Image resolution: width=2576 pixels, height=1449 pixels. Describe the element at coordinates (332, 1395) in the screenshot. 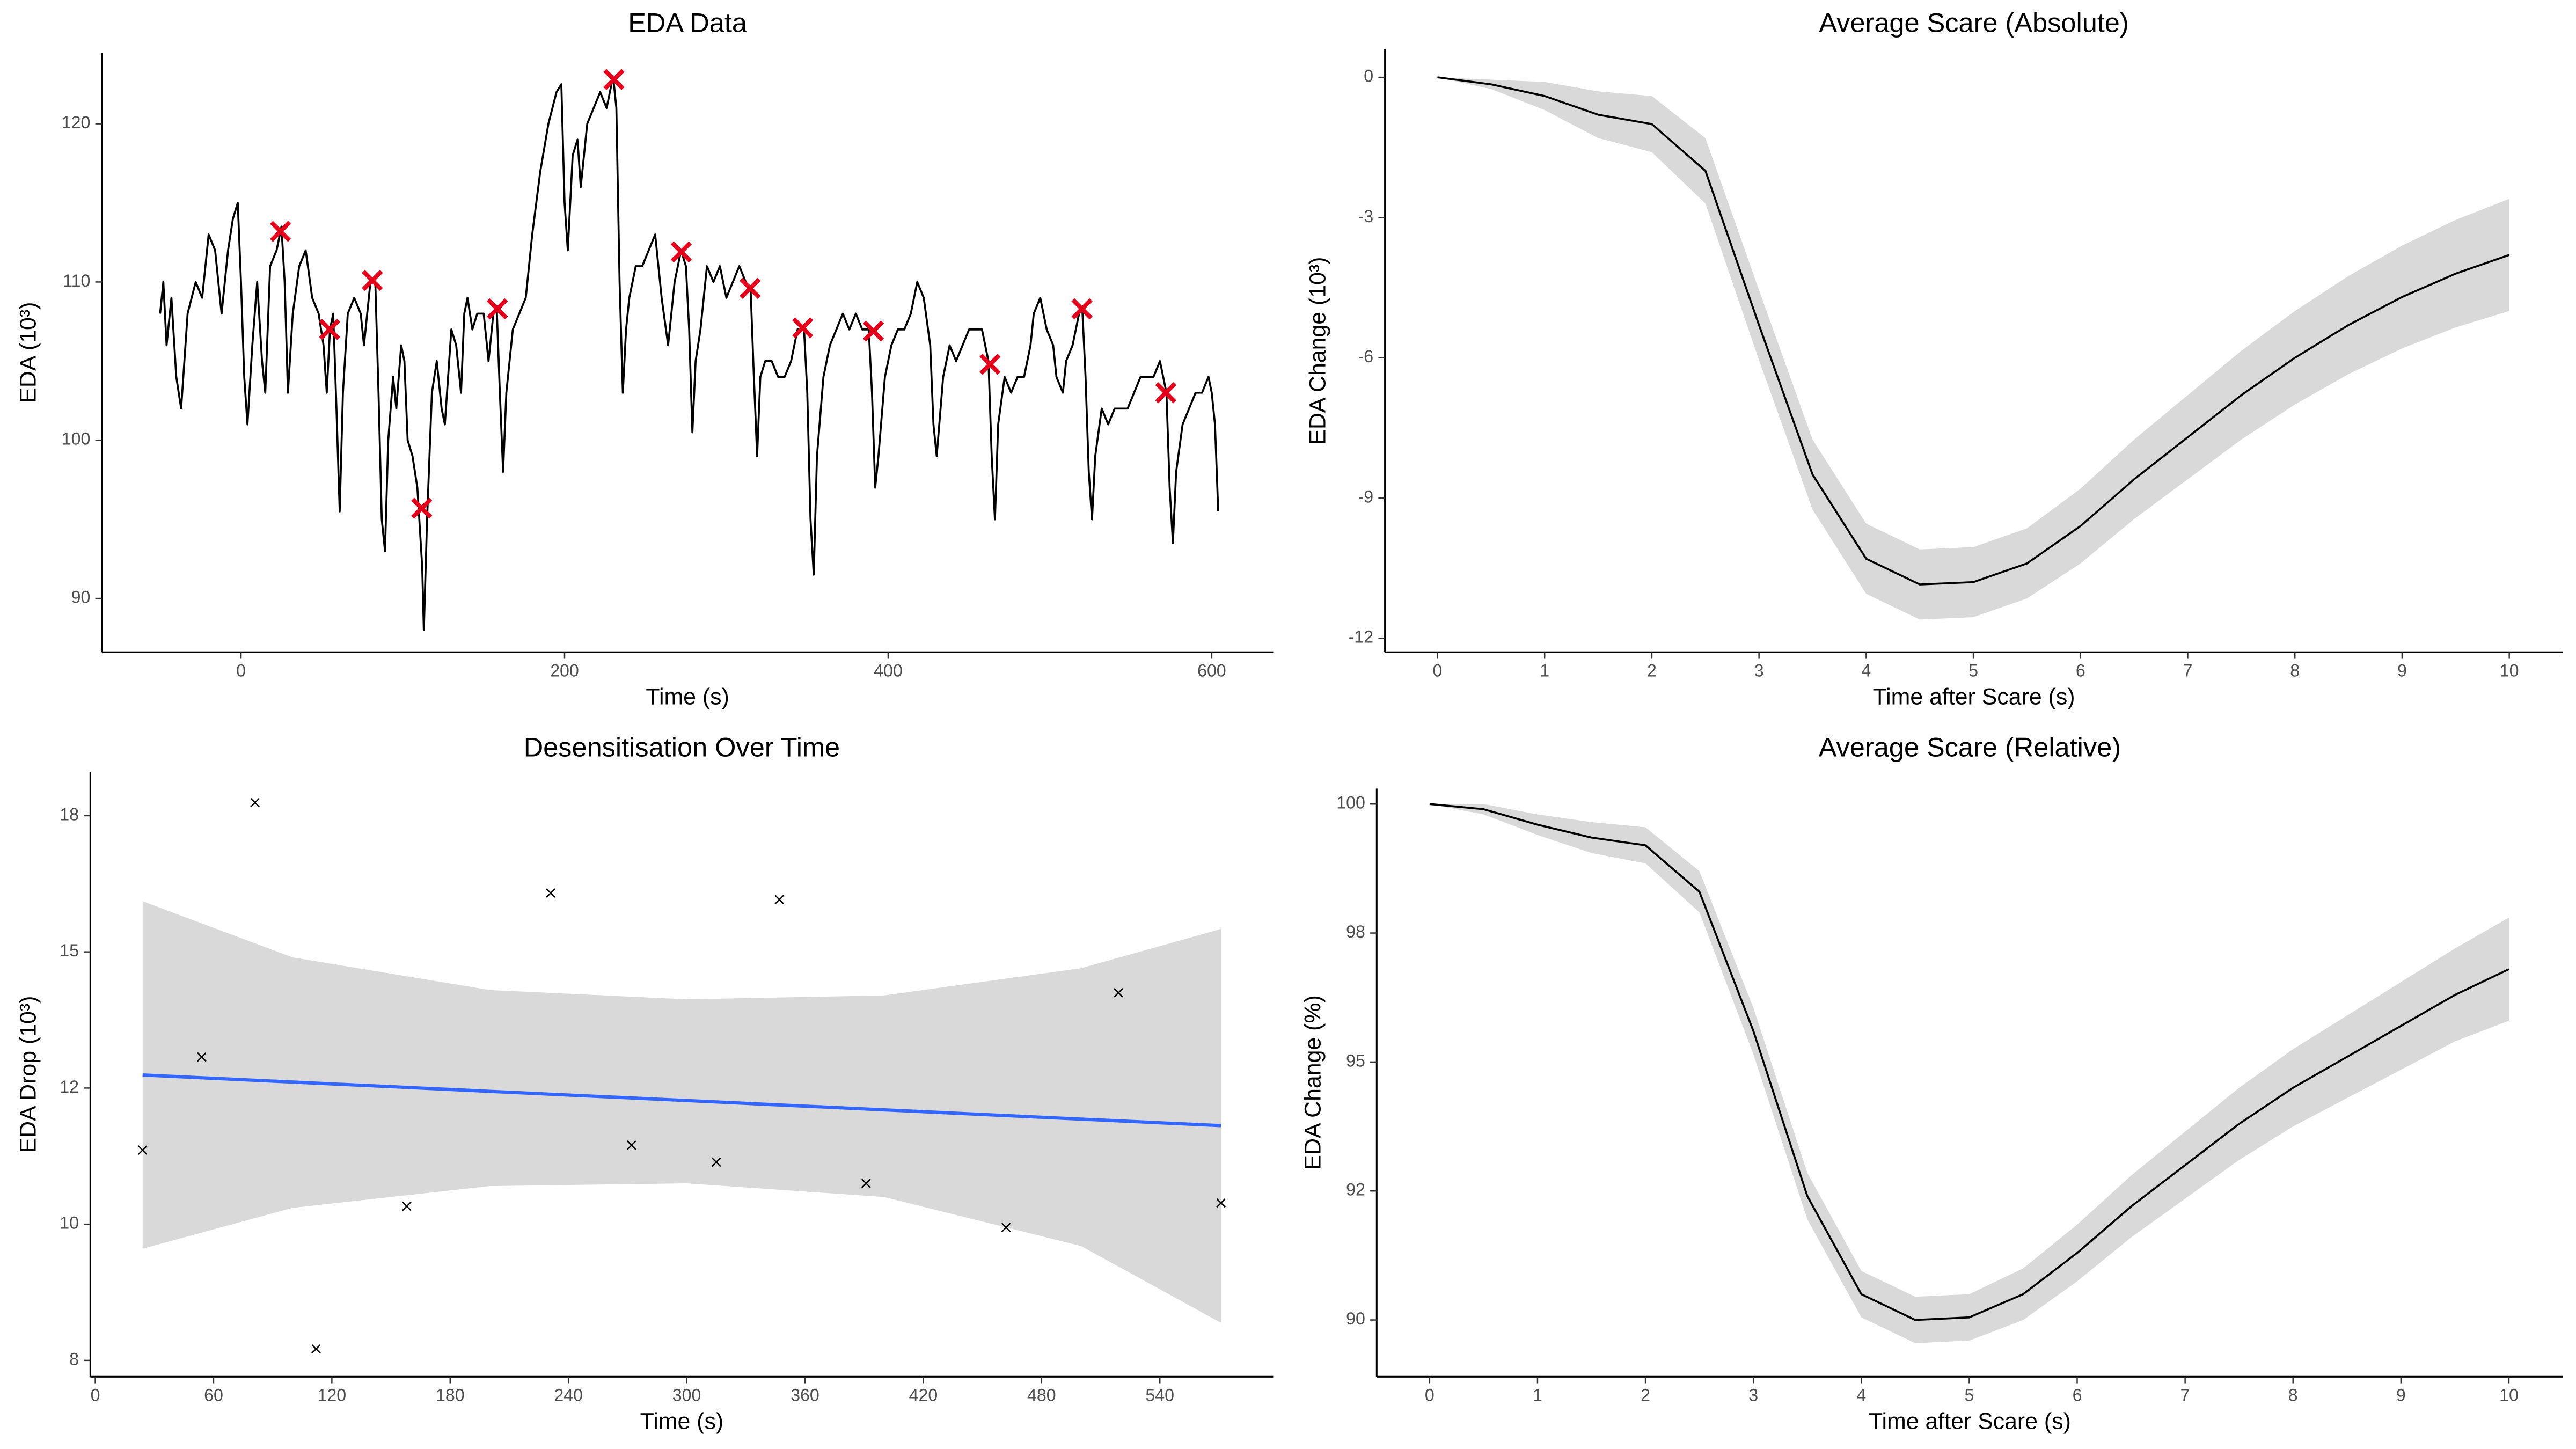

I see `x-tick-label: 120` at that location.